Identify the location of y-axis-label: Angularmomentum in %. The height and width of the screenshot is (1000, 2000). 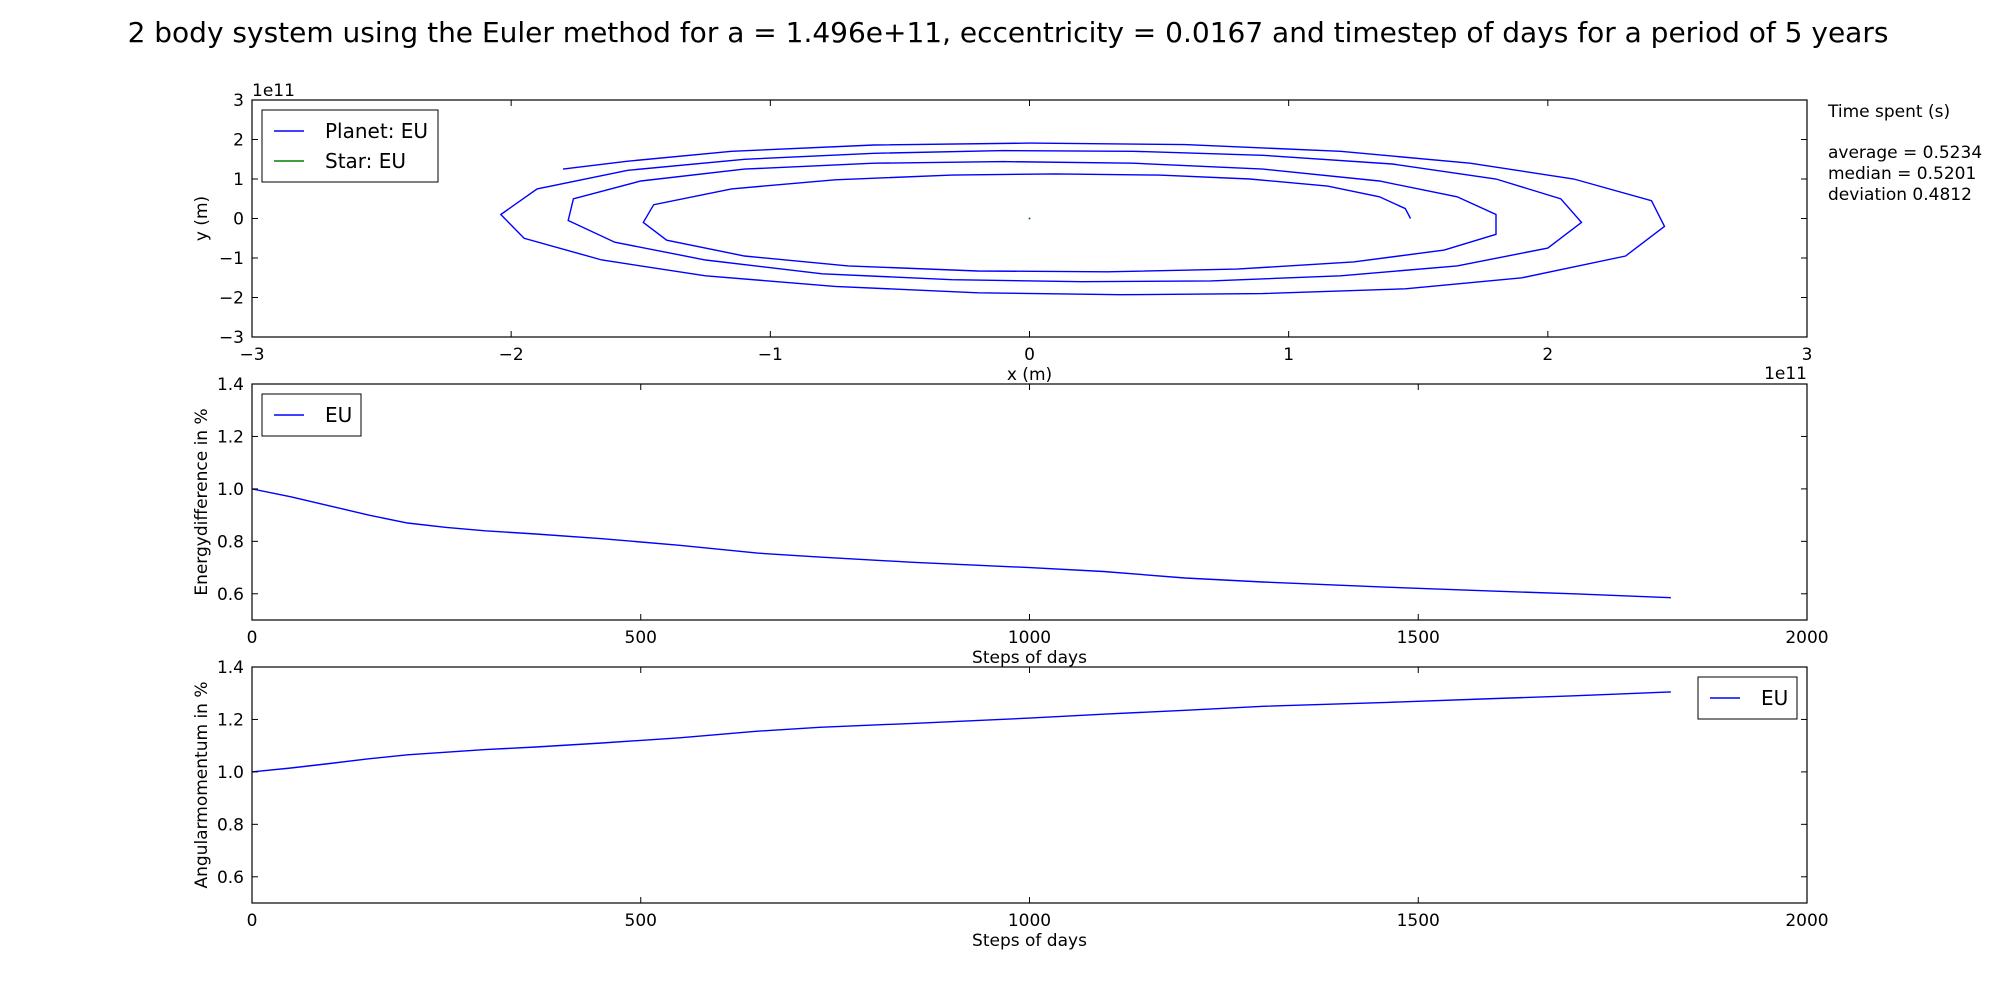
(202, 784).